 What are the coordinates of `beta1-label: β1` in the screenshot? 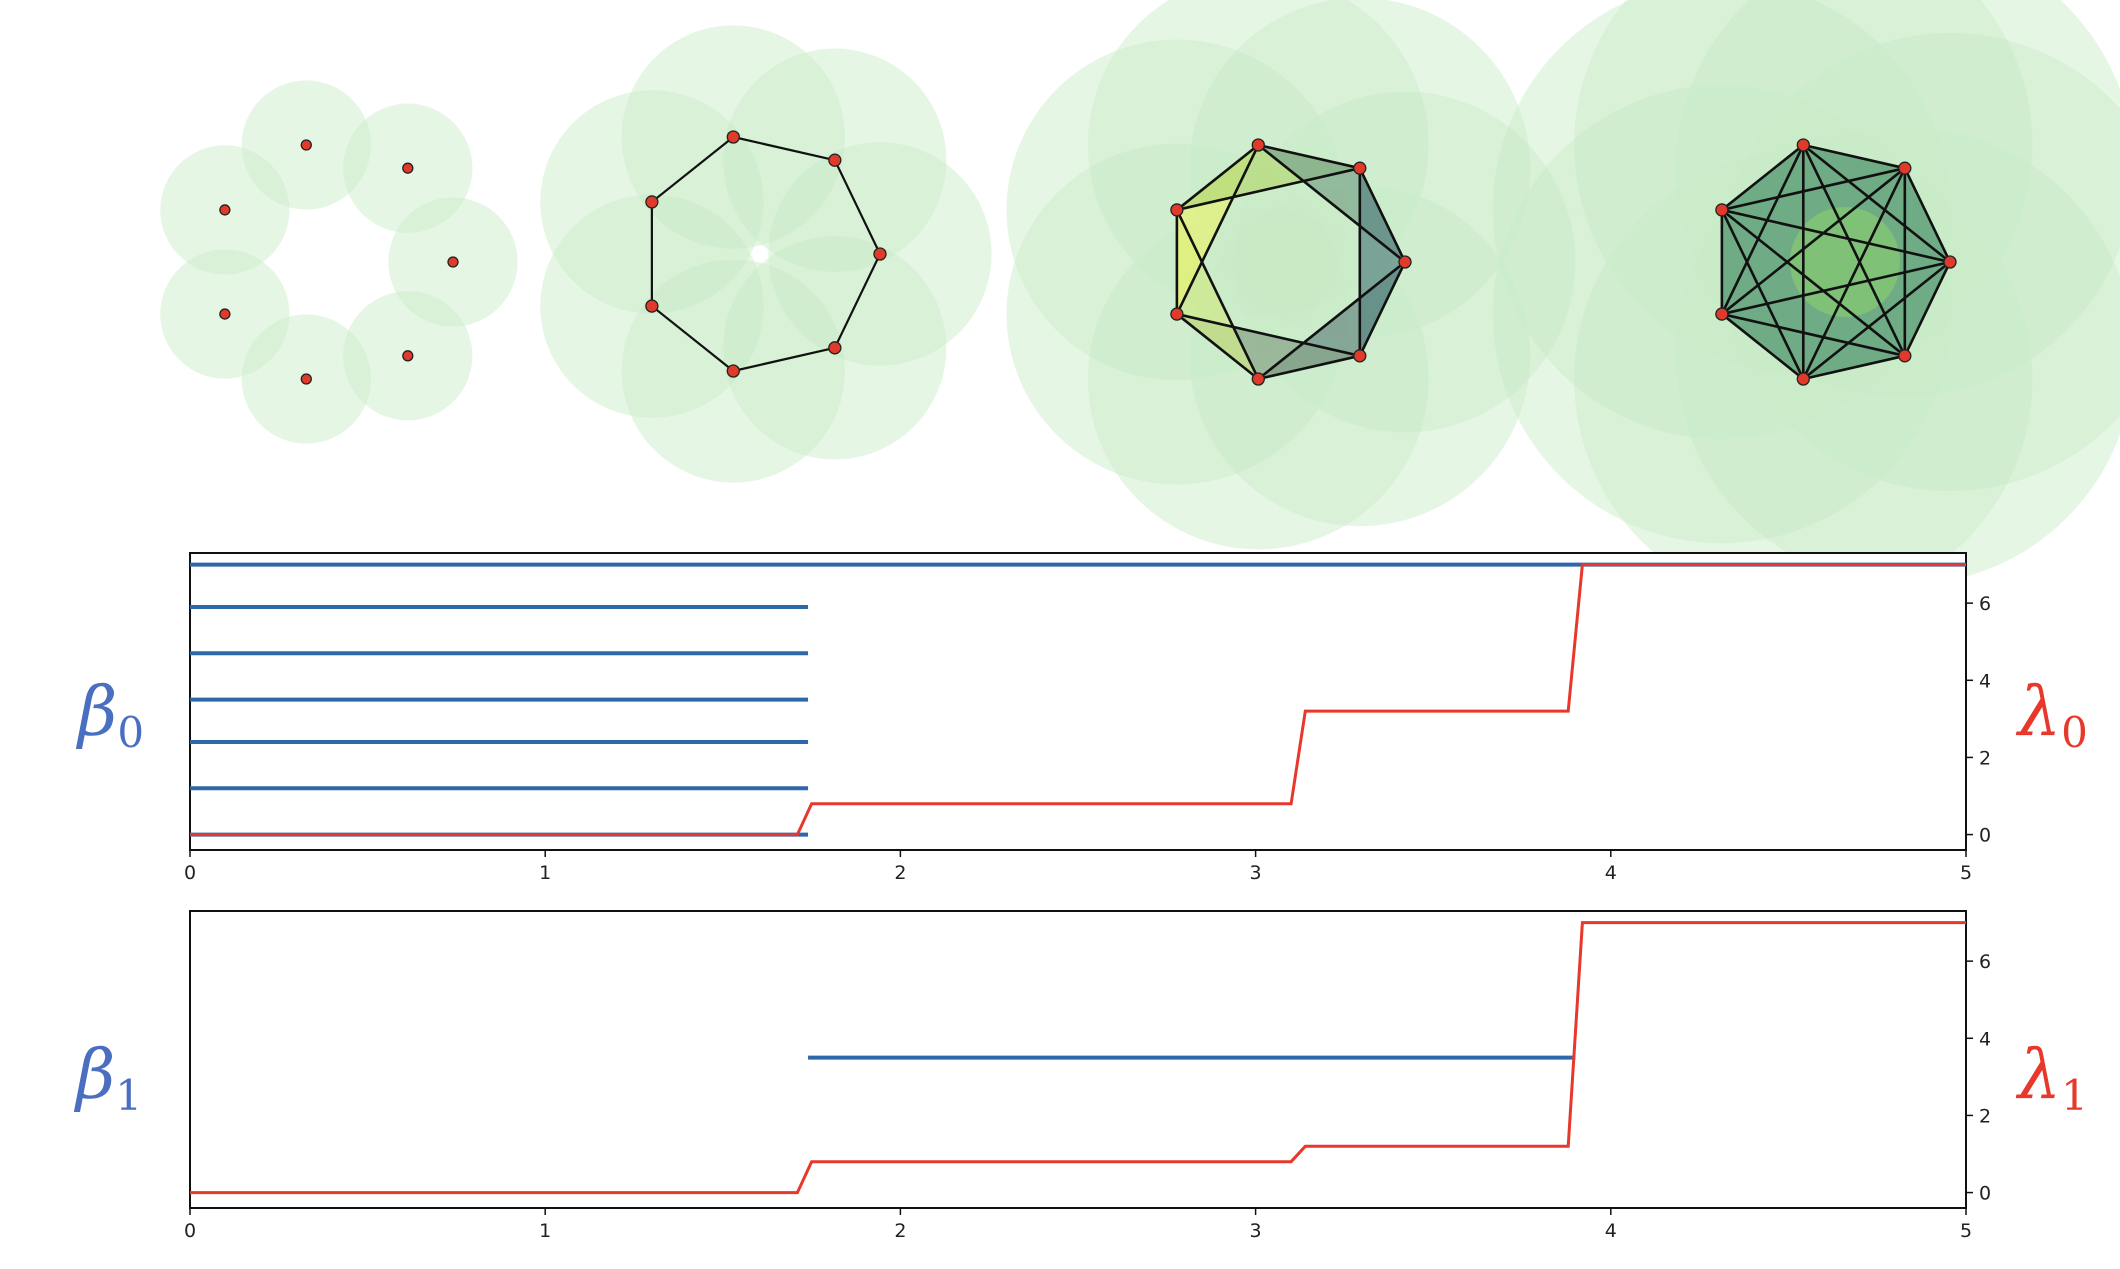 It's located at (107, 1078).